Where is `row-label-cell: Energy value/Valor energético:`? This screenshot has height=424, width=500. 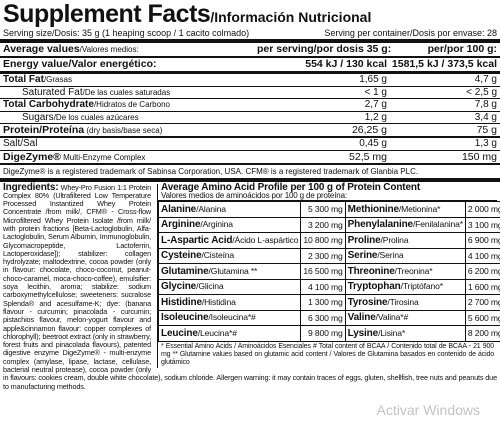
row-label-cell: Energy value/Valor energético: is located at coordinates (130, 64).